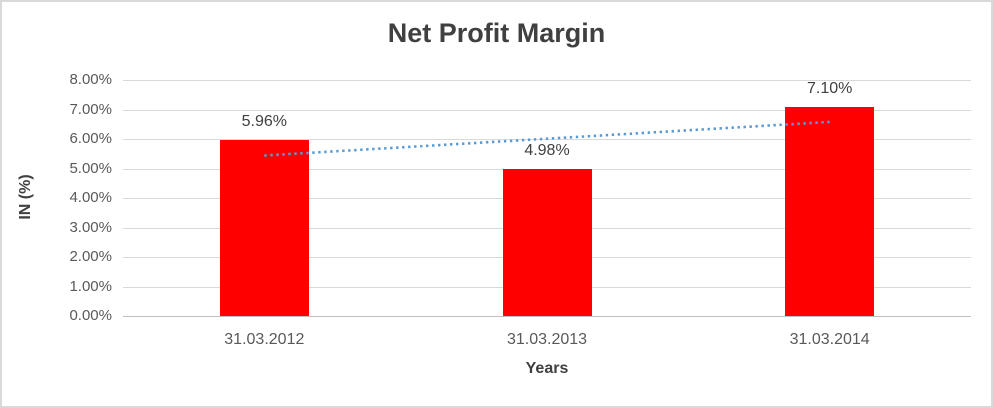 The width and height of the screenshot is (993, 408). What do you see at coordinates (90, 227) in the screenshot?
I see `y-tick-label: 3.00%` at bounding box center [90, 227].